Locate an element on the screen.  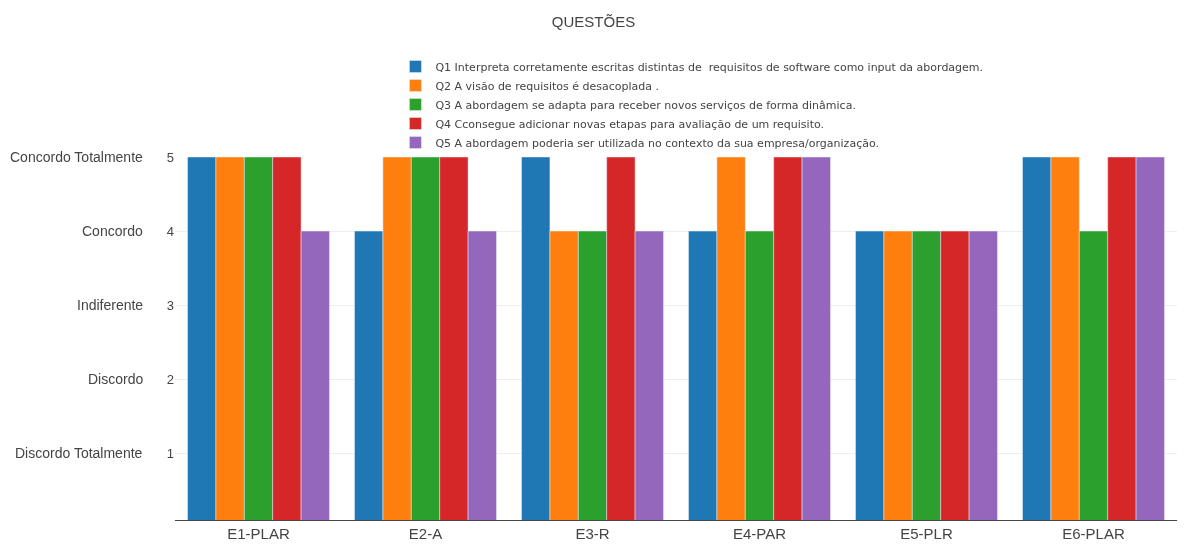
y-tick-label: 2 is located at coordinates (170, 379).